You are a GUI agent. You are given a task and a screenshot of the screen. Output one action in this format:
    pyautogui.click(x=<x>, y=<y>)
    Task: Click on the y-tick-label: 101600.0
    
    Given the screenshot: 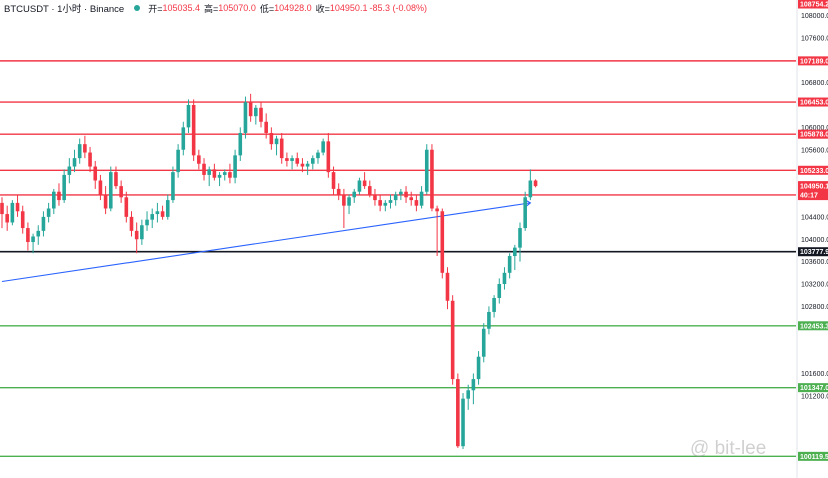 What is the action you would take?
    pyautogui.click(x=814, y=374)
    